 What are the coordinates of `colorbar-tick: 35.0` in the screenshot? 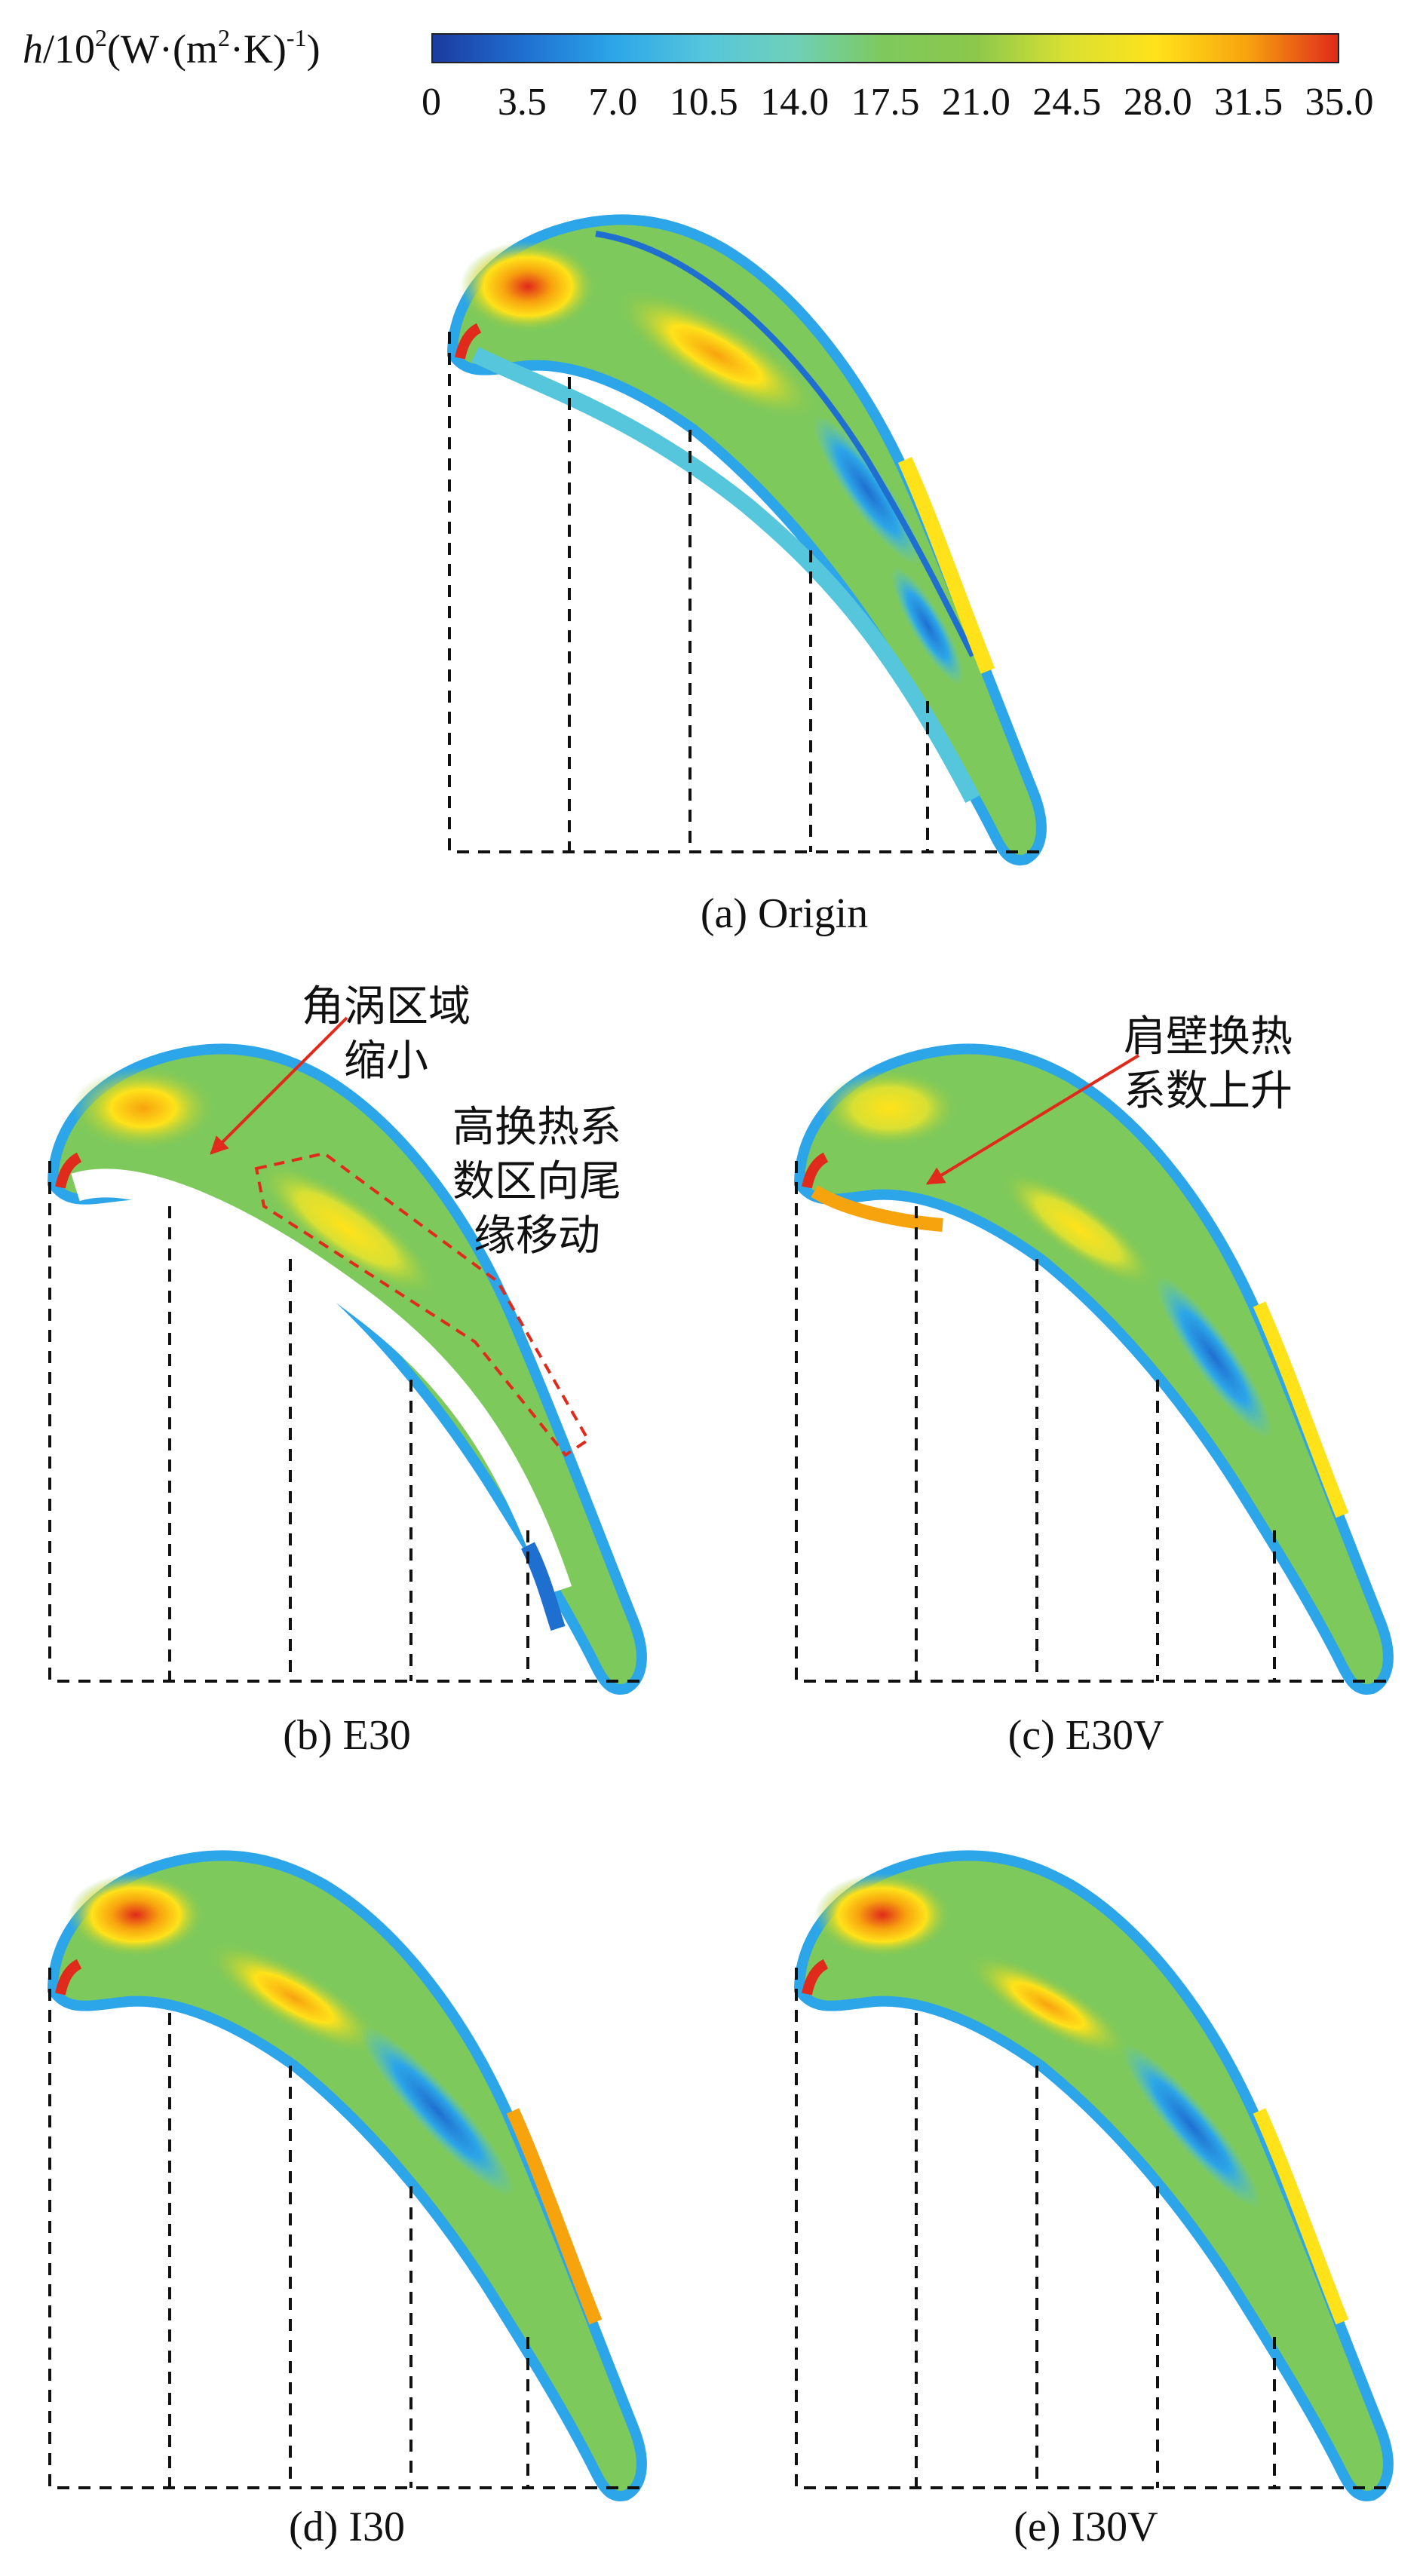 It's located at (1339, 102).